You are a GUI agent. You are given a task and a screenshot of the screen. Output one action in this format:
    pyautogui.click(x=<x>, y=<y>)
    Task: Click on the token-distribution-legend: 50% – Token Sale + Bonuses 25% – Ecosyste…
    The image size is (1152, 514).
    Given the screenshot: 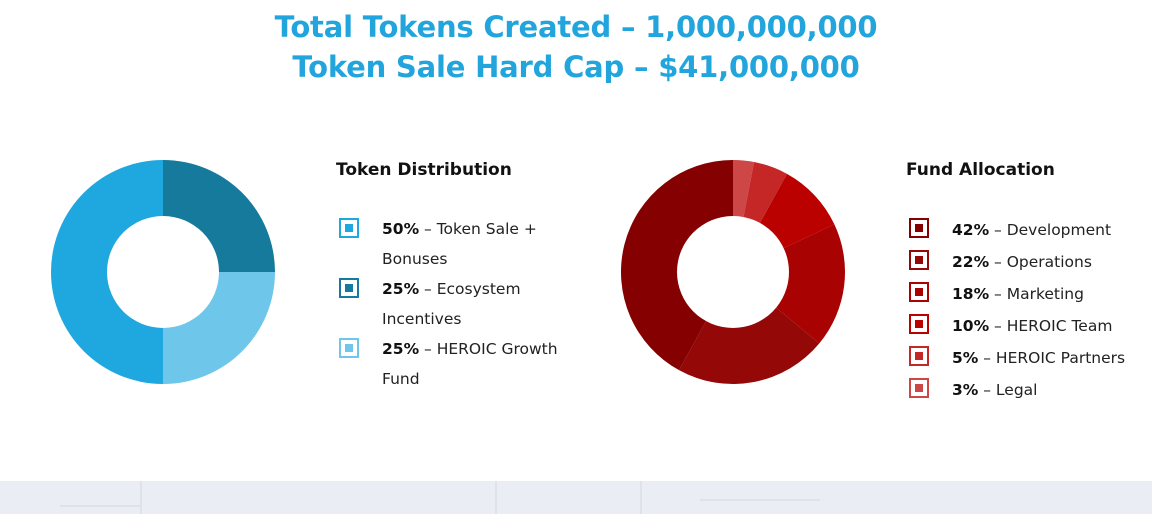 What is the action you would take?
    pyautogui.click(x=454, y=304)
    